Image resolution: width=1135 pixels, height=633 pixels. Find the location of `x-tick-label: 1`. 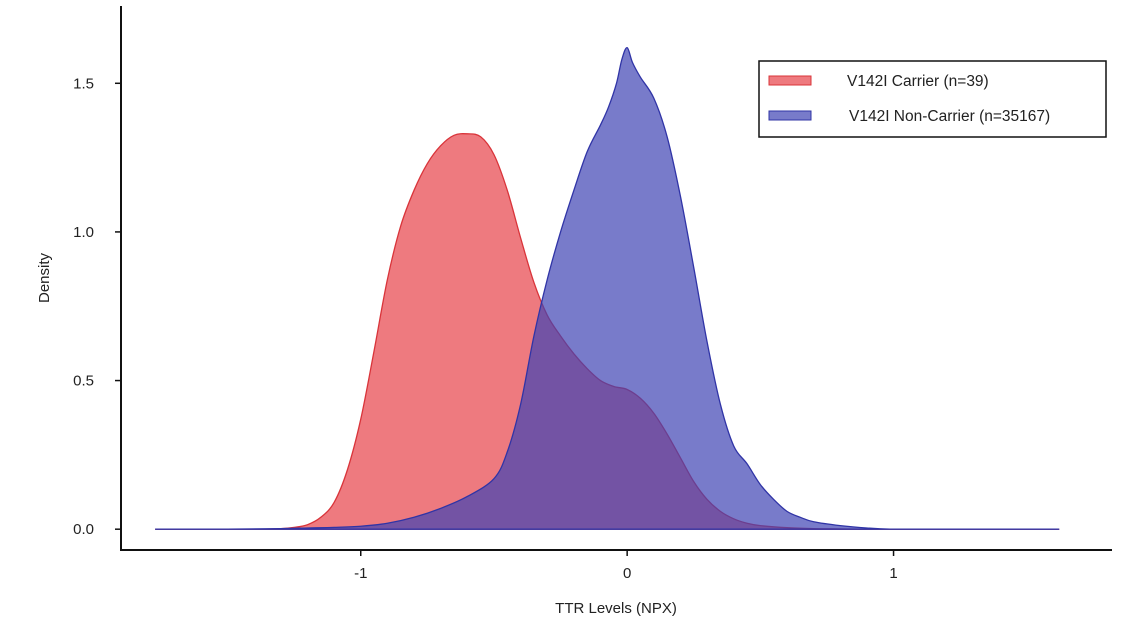

x-tick-label: 1 is located at coordinates (893, 573).